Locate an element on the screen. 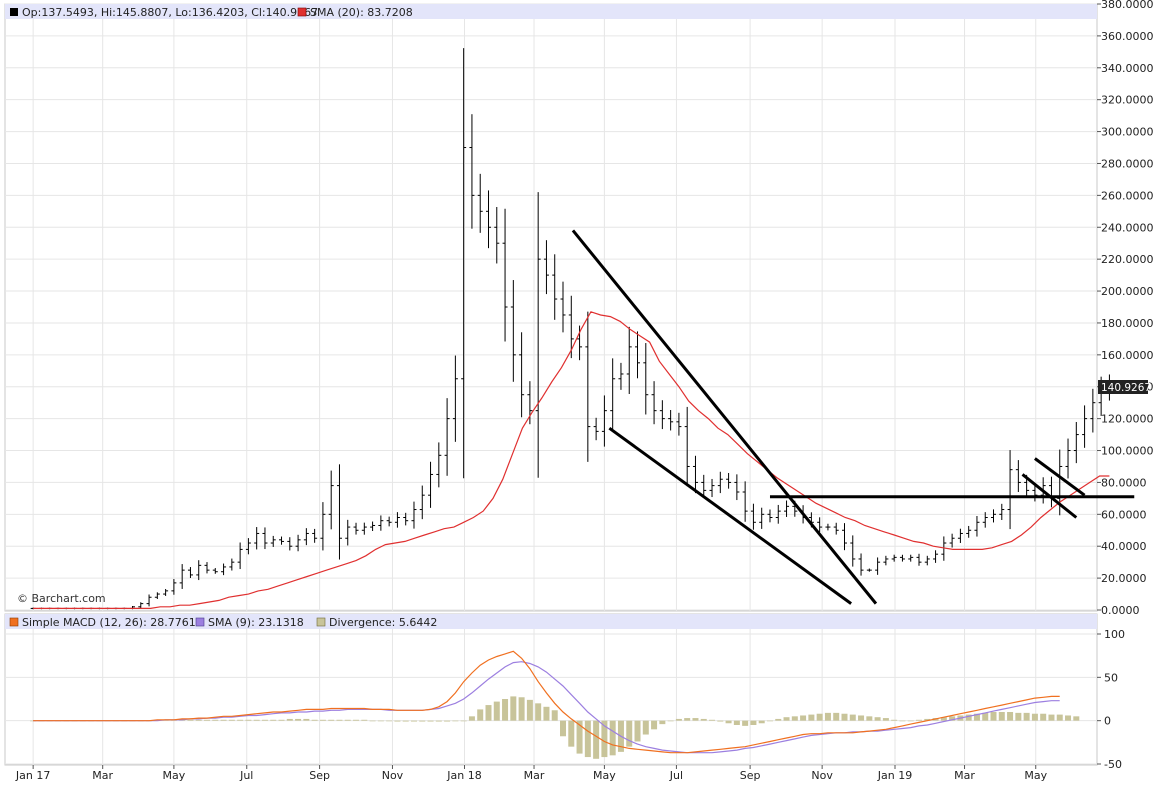 This screenshot has height=791, width=1160. last-price-label: 140.9267 is located at coordinates (1126, 388).